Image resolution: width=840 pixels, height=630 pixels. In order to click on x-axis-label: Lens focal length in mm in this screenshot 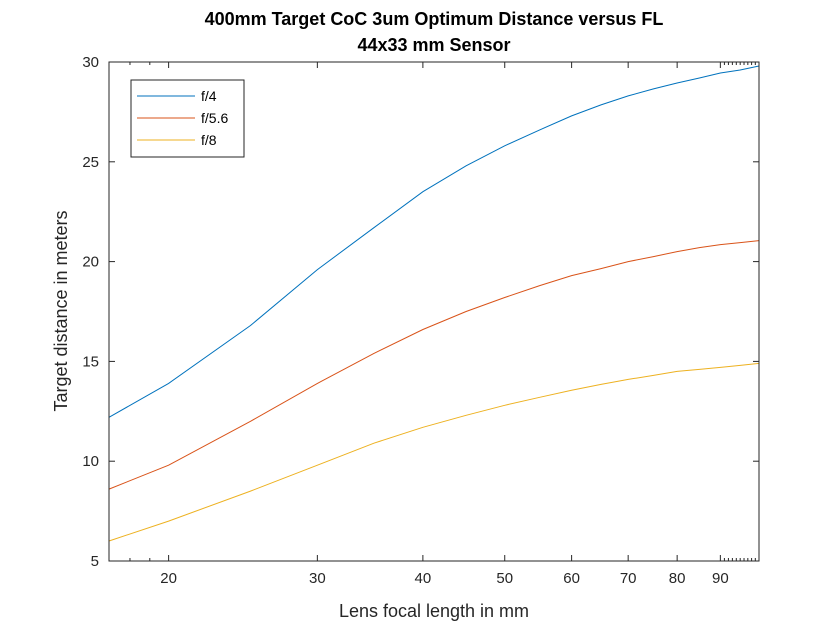, I will do `click(434, 611)`.